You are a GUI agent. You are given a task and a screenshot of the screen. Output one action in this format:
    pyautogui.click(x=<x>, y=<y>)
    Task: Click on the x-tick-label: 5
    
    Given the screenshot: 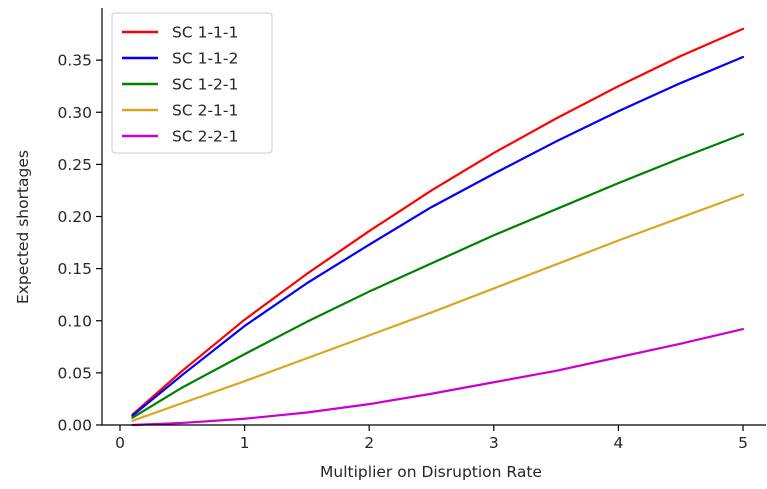 What is the action you would take?
    pyautogui.click(x=743, y=443)
    